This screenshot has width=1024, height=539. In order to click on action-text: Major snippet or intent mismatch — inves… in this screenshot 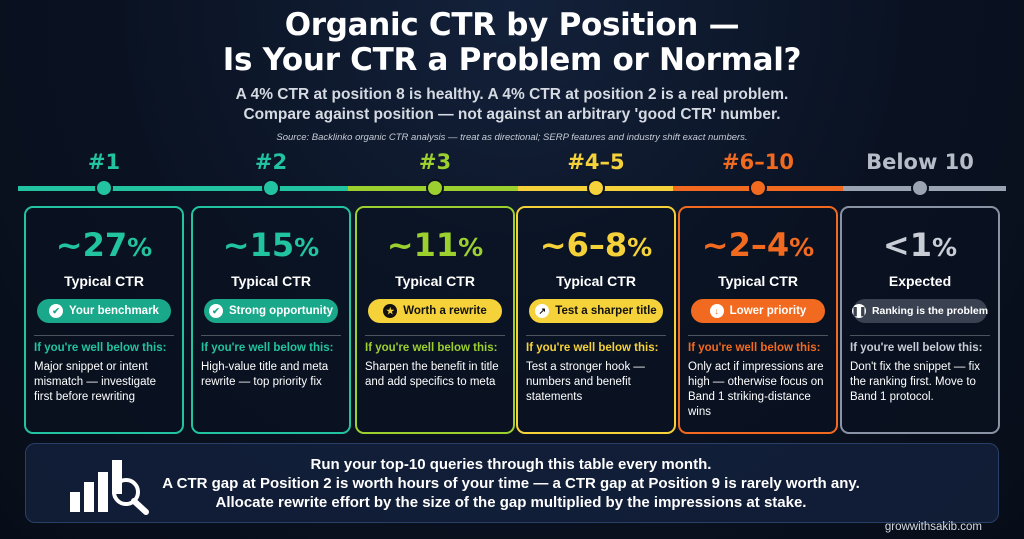, I will do `click(95, 382)`.